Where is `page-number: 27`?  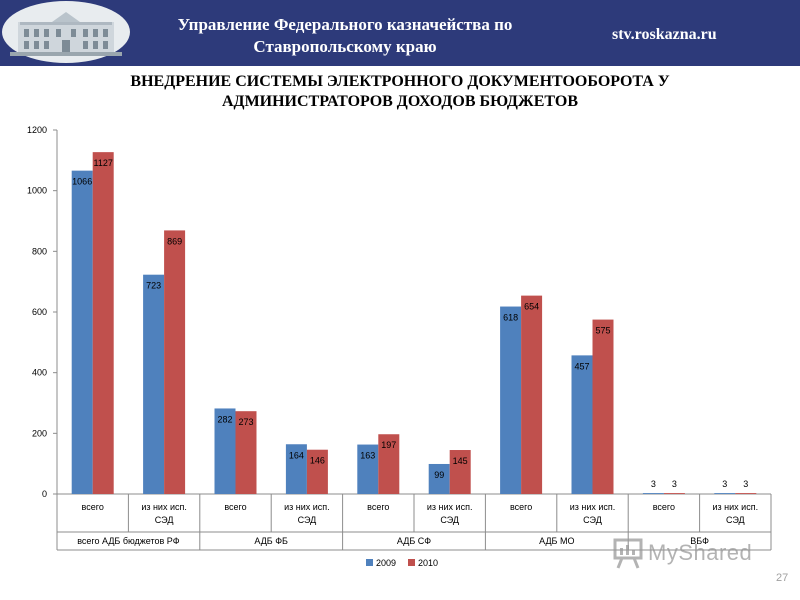
page-number: 27 is located at coordinates (782, 578).